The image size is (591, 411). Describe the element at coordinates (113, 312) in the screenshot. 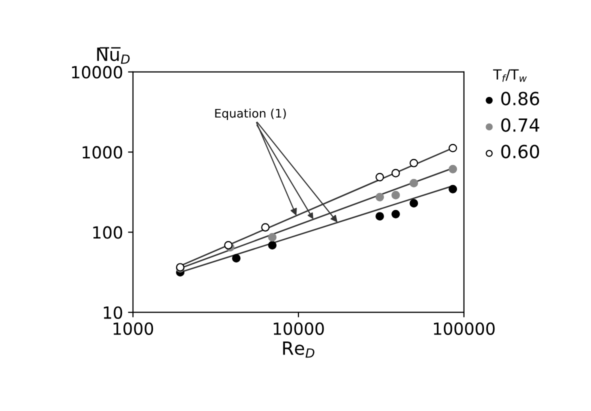

I see `y-tick-label: 10` at that location.